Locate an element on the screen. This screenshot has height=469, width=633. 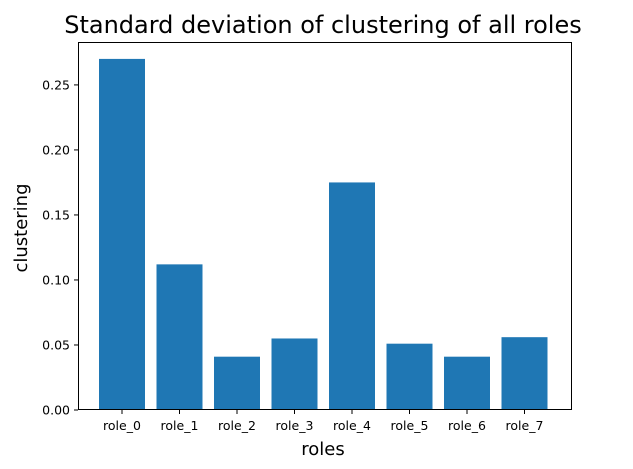
y-tick-label: 0.10 is located at coordinates (56, 279).